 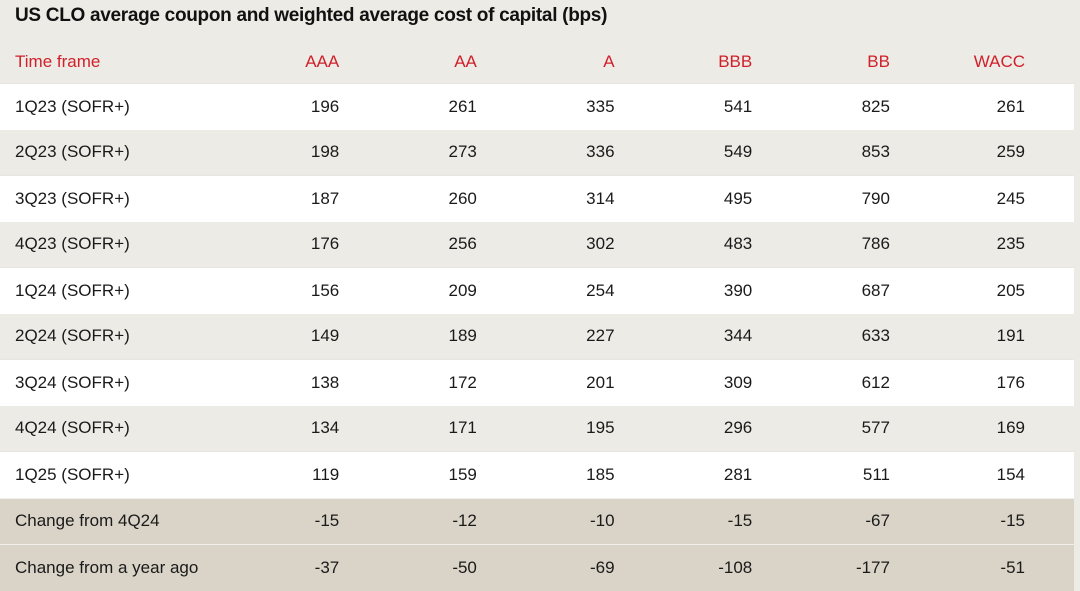 What do you see at coordinates (545, 152) in the screenshot?
I see `cell-a: 336` at bounding box center [545, 152].